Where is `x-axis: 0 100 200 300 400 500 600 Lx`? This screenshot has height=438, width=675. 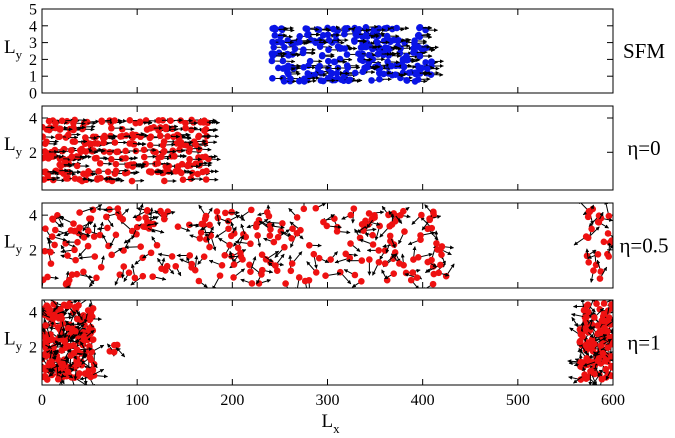
x-axis: 0 100 200 300 400 500 600 Lx is located at coordinates (331, 414).